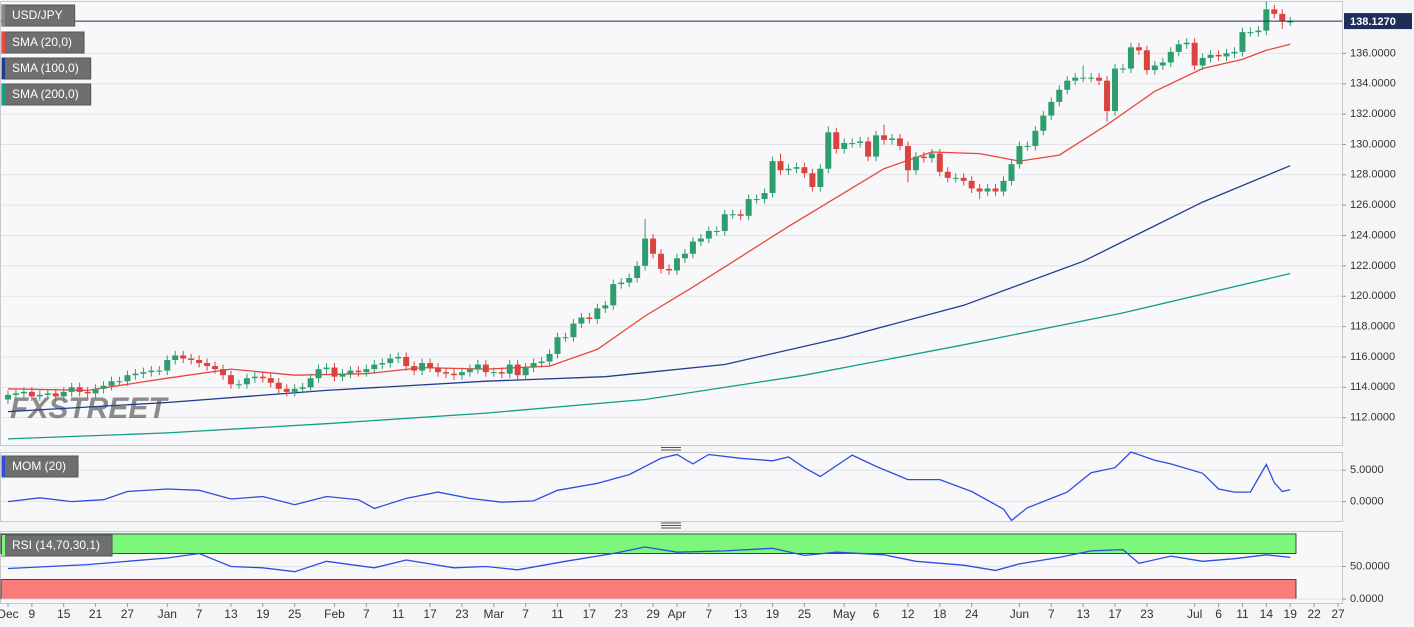 The width and height of the screenshot is (1414, 627). I want to click on y-tick-label: 124.0000, so click(1373, 235).